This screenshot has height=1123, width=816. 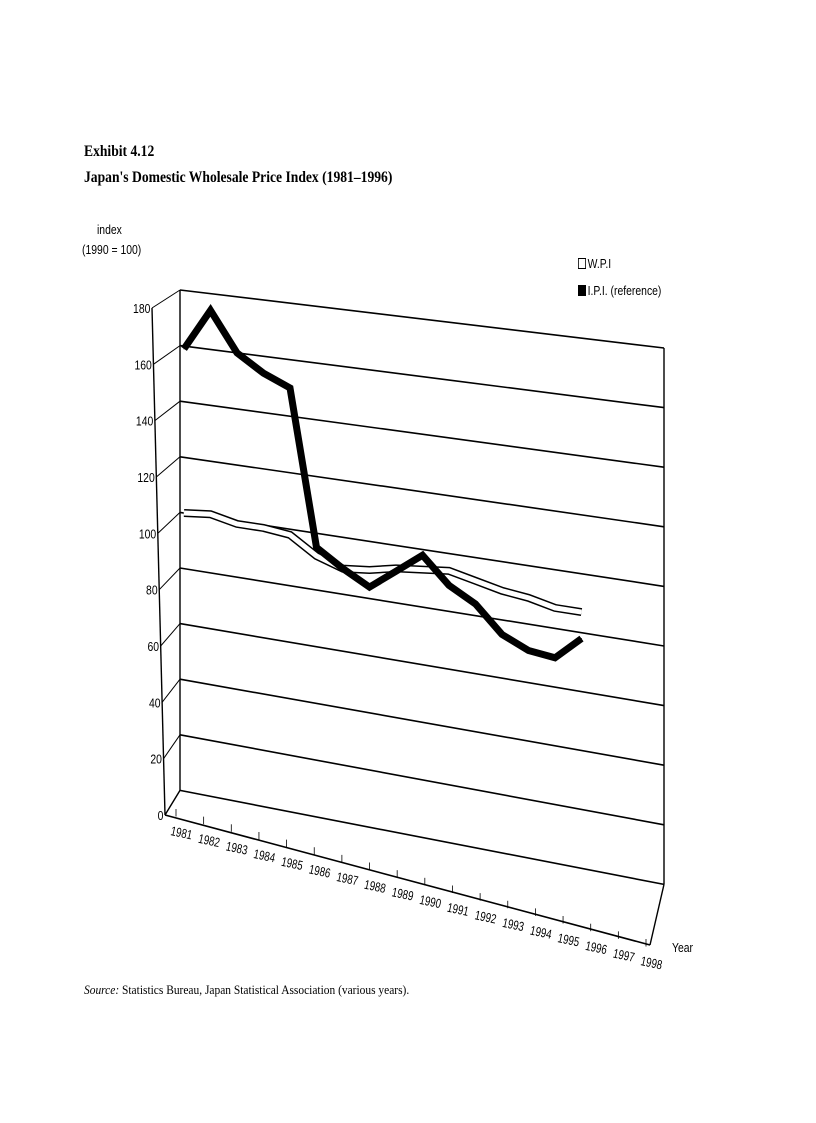 What do you see at coordinates (541, 933) in the screenshot?
I see `x-tick-label: 1994` at bounding box center [541, 933].